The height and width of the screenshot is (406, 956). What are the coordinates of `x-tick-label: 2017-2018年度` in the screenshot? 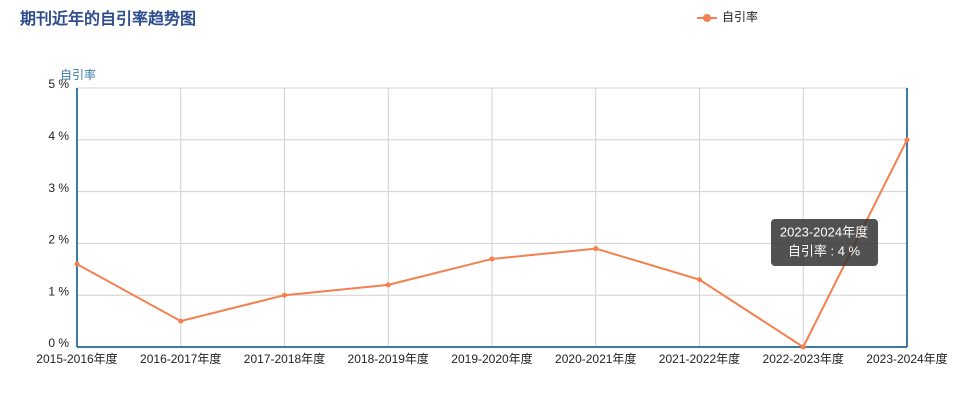 It's located at (284, 358).